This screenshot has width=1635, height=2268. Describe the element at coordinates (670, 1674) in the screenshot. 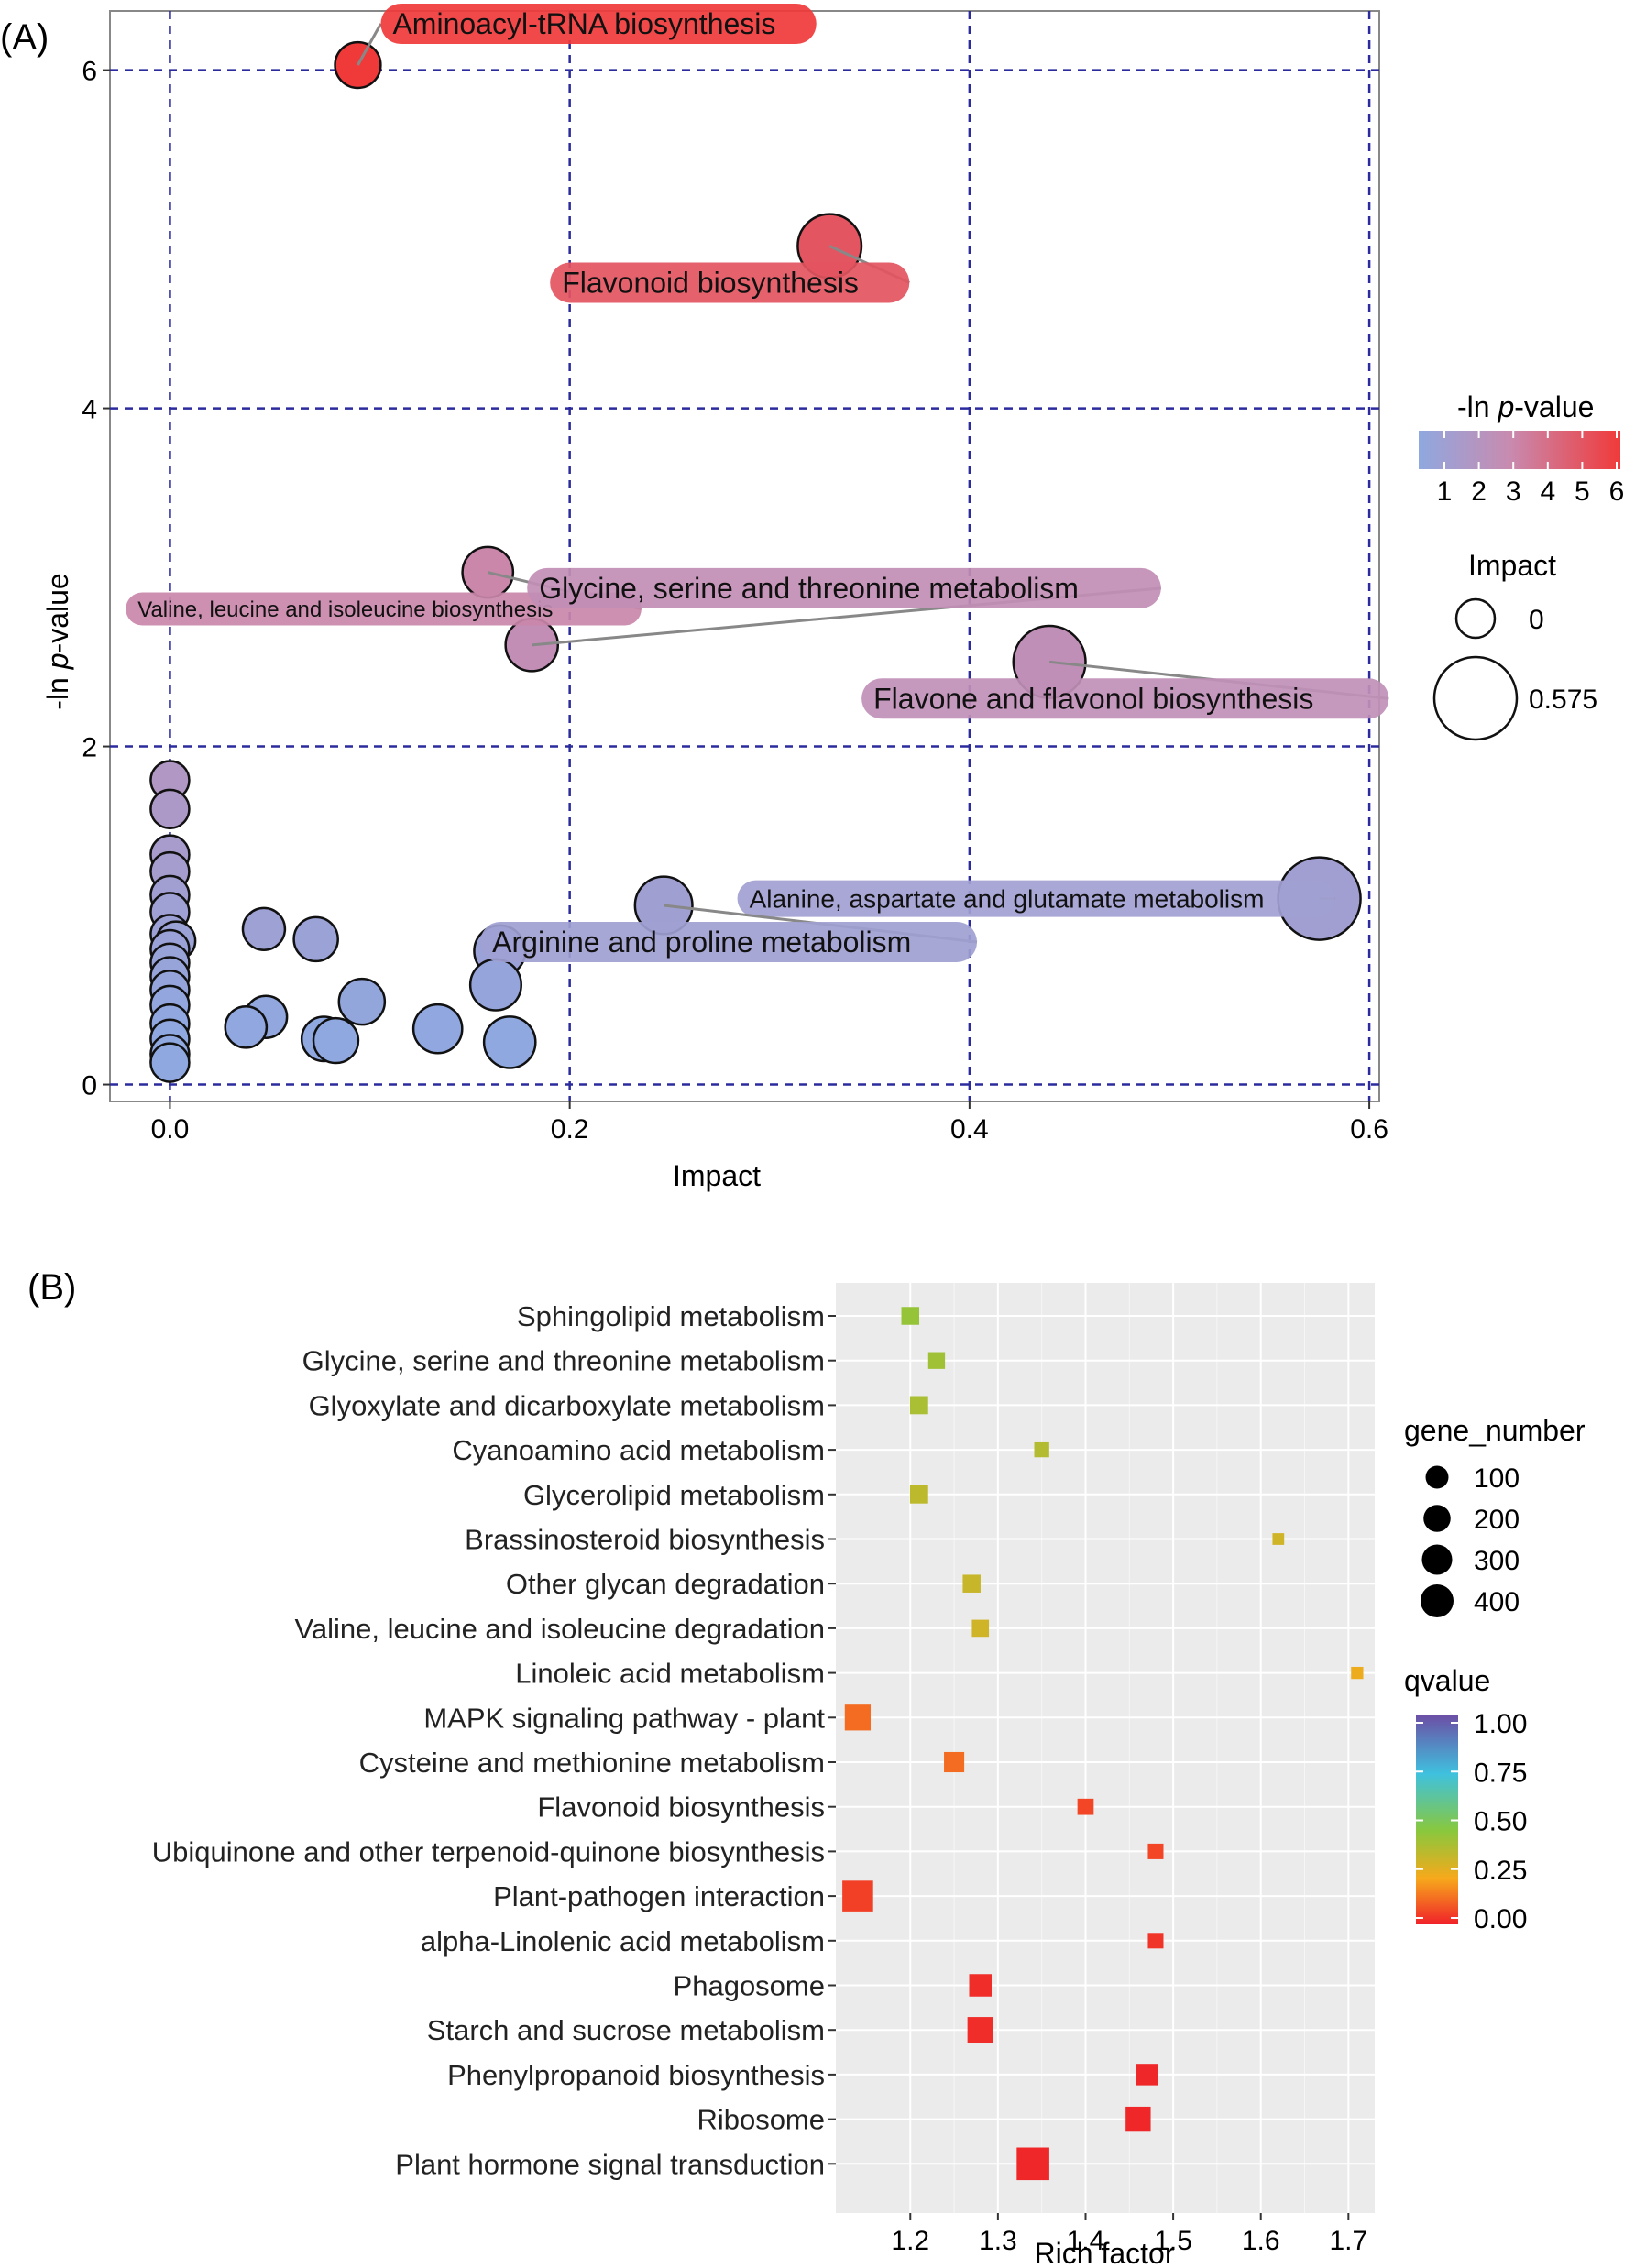

I see `category-label: Linoleic acid metabolism` at that location.